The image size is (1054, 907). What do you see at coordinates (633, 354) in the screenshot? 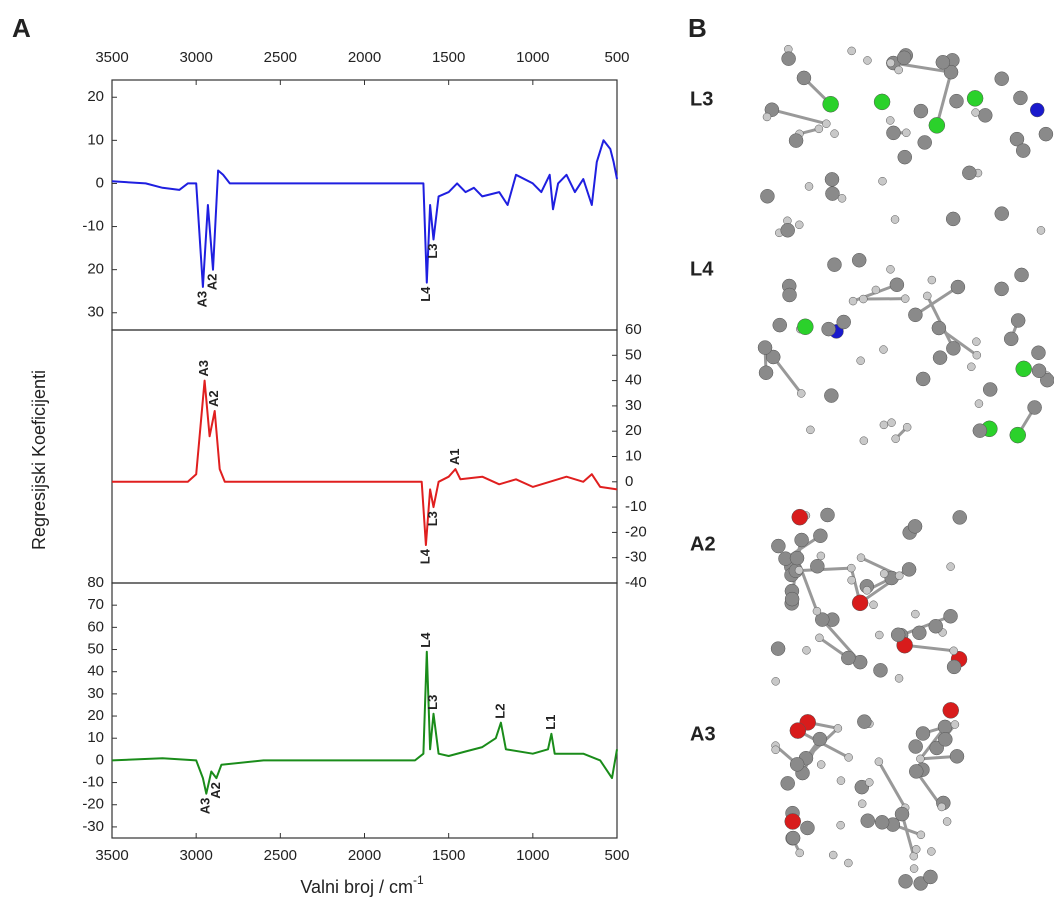
I see `y-tick-label: 50` at bounding box center [633, 354].